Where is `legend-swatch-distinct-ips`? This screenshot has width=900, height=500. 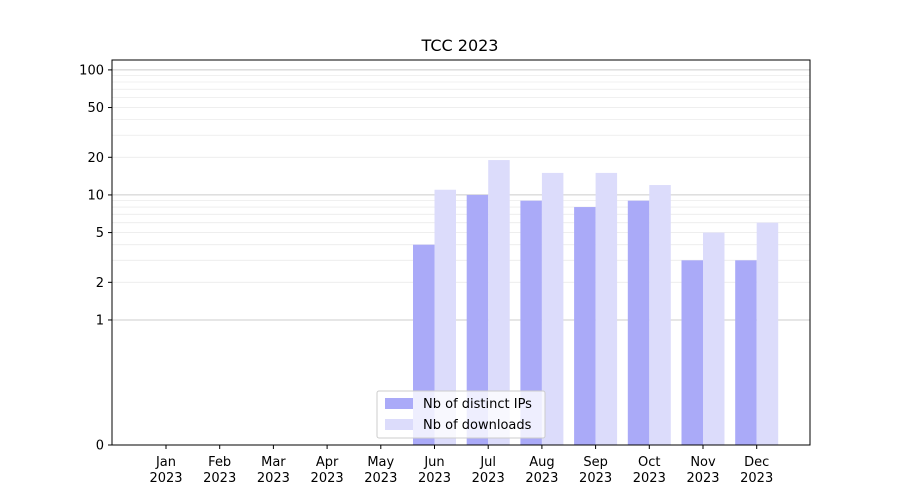 legend-swatch-distinct-ips is located at coordinates (399, 403).